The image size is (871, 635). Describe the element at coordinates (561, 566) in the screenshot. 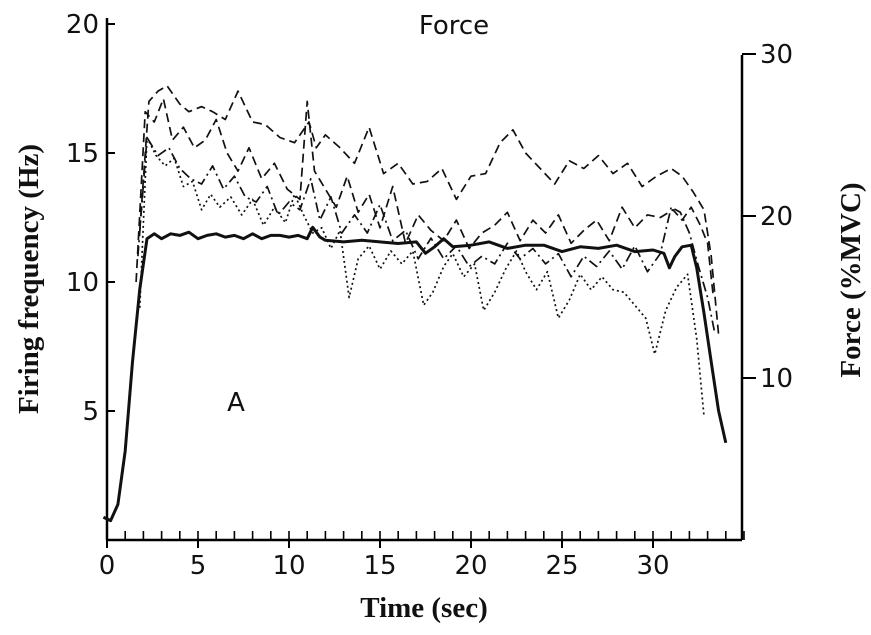

I see `x-tick-label: 25` at that location.